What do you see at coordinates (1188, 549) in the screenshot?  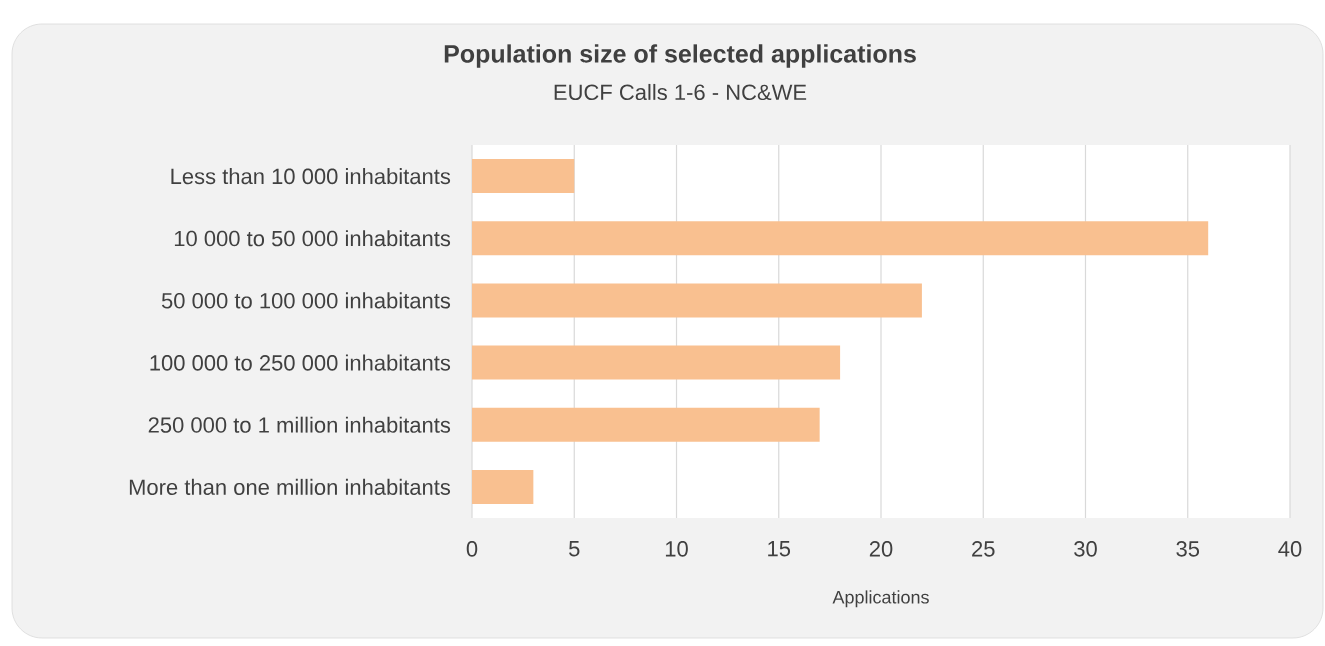 I see `x-tick-label: 35` at bounding box center [1188, 549].